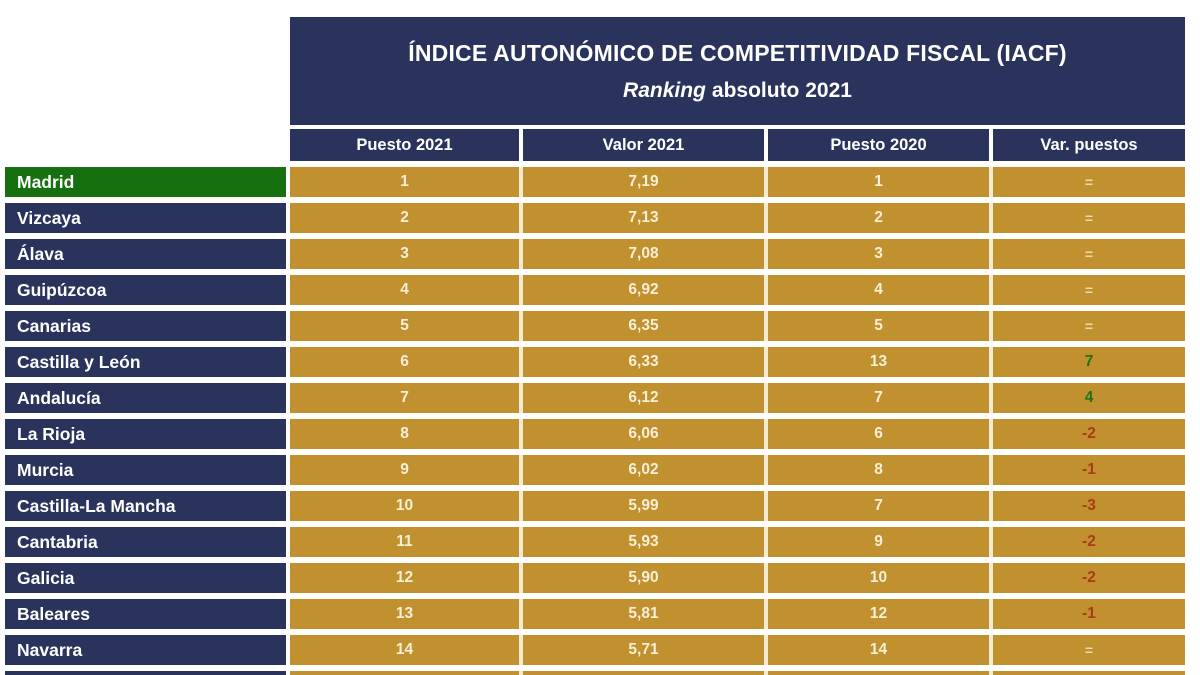 The image size is (1200, 675). I want to click on puesto-2021-cell: 9, so click(404, 470).